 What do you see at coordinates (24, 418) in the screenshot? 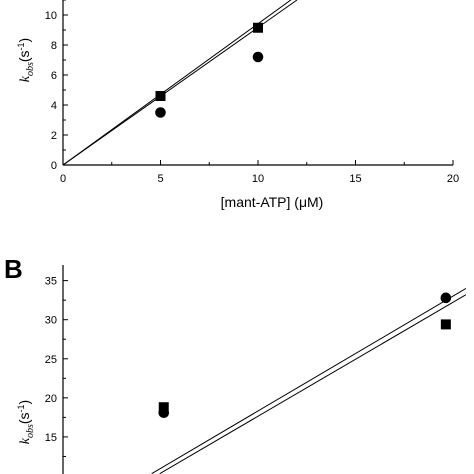
I see `panel-b-y-unit: (s` at bounding box center [24, 418].